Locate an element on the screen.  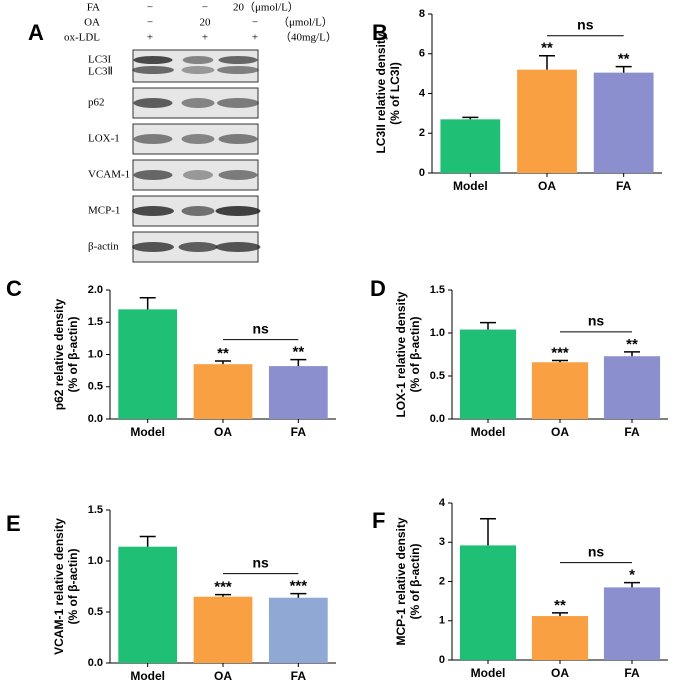
treatment-name: FA is located at coordinates (93, 8).